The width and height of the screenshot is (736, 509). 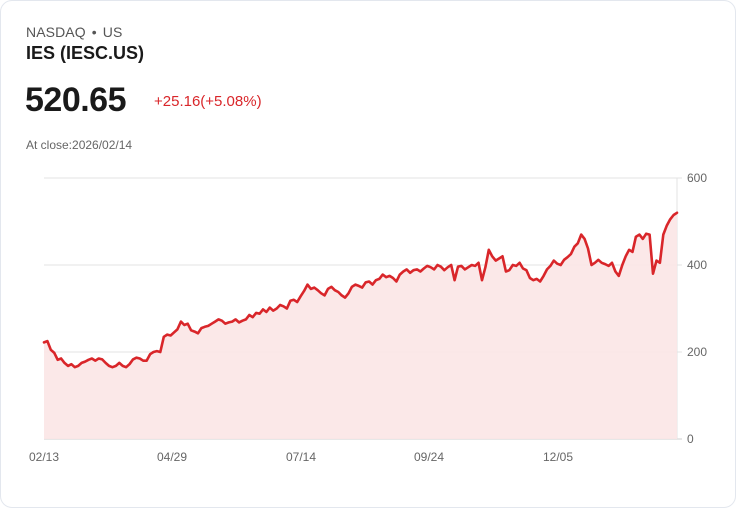 I want to click on x-axis-ticks: 02/13 04/29 07/14 09/24 12/05, so click(x=301, y=457).